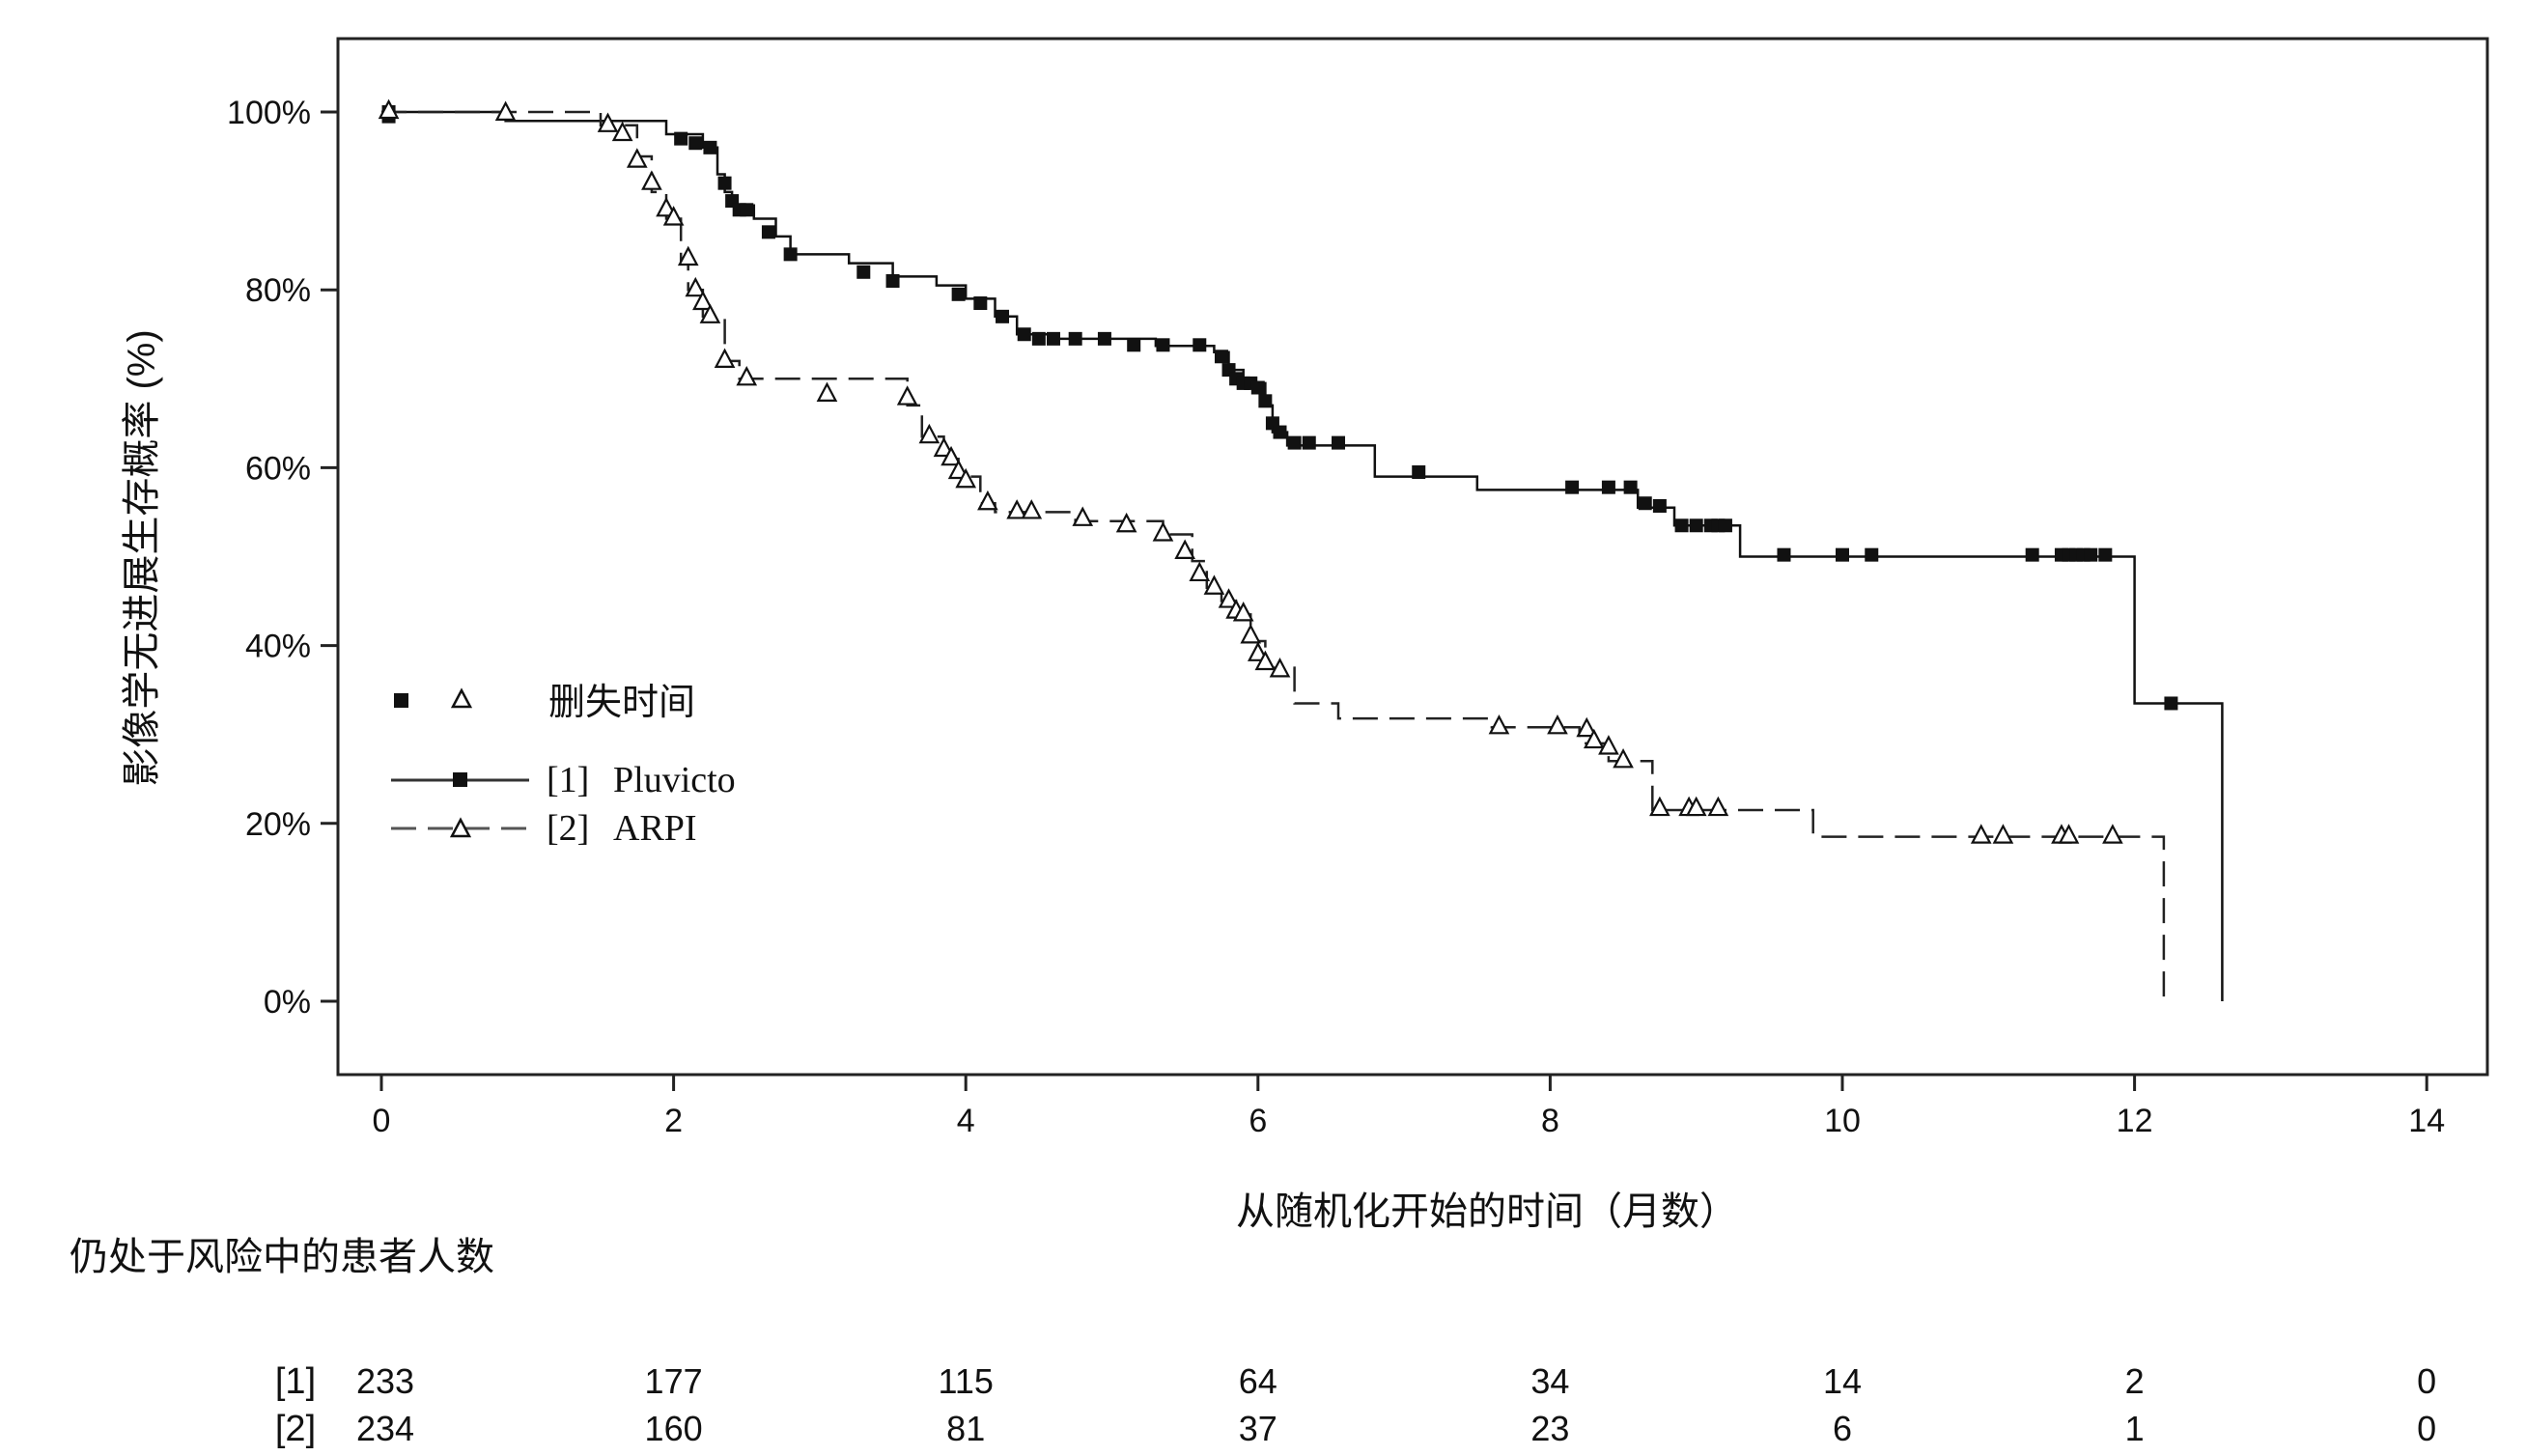 This screenshot has height=1456, width=2526. I want to click on risk-value: 37, so click(1258, 1429).